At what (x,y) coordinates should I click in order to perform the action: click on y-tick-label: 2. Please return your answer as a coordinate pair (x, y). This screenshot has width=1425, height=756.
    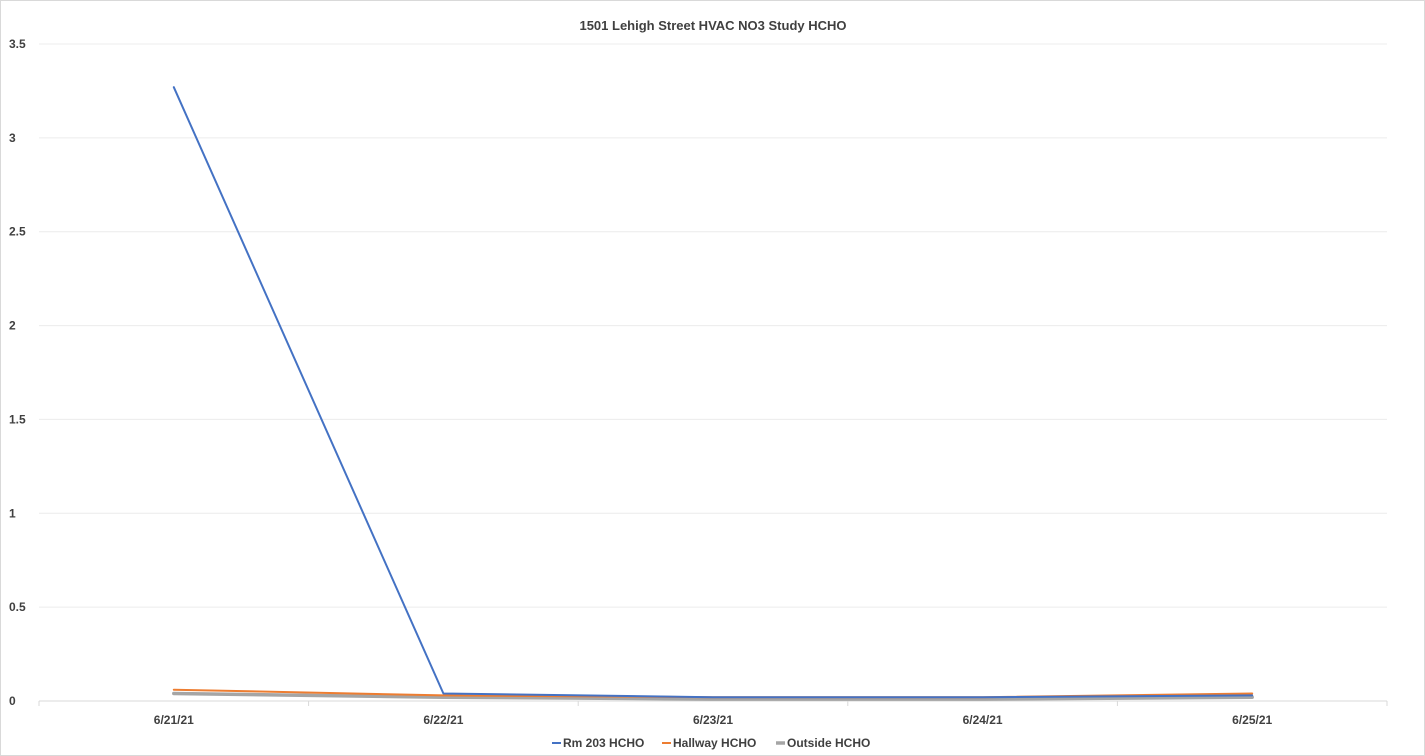
    Looking at the image, I should click on (12, 326).